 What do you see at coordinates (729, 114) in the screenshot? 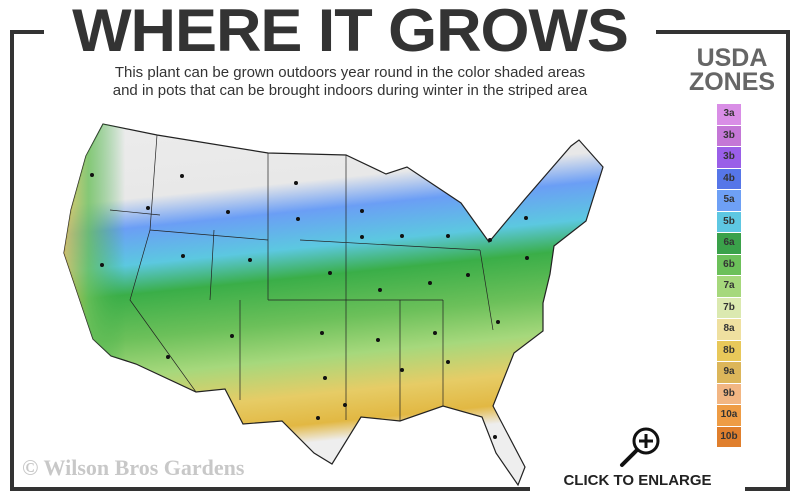
I see `legend-zone-3a: 3a` at bounding box center [729, 114].